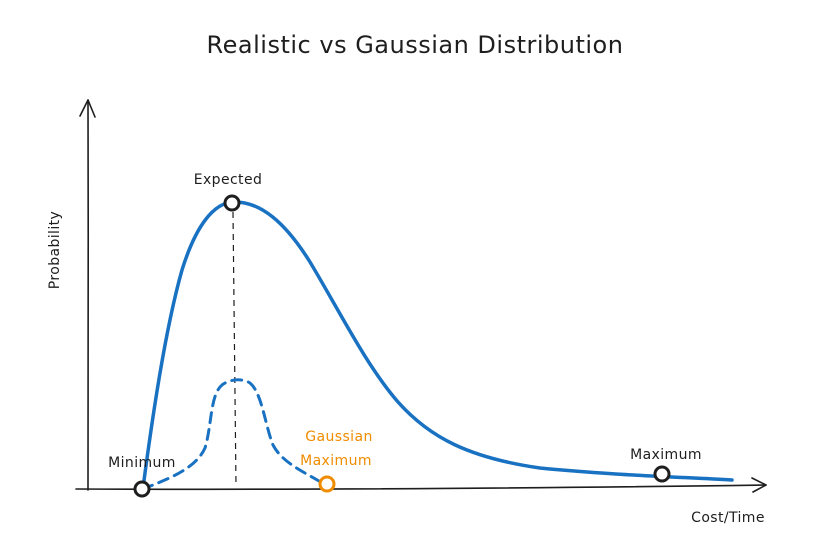  I want to click on gaussian-maximum-label-line1: Gaussian, so click(338, 437).